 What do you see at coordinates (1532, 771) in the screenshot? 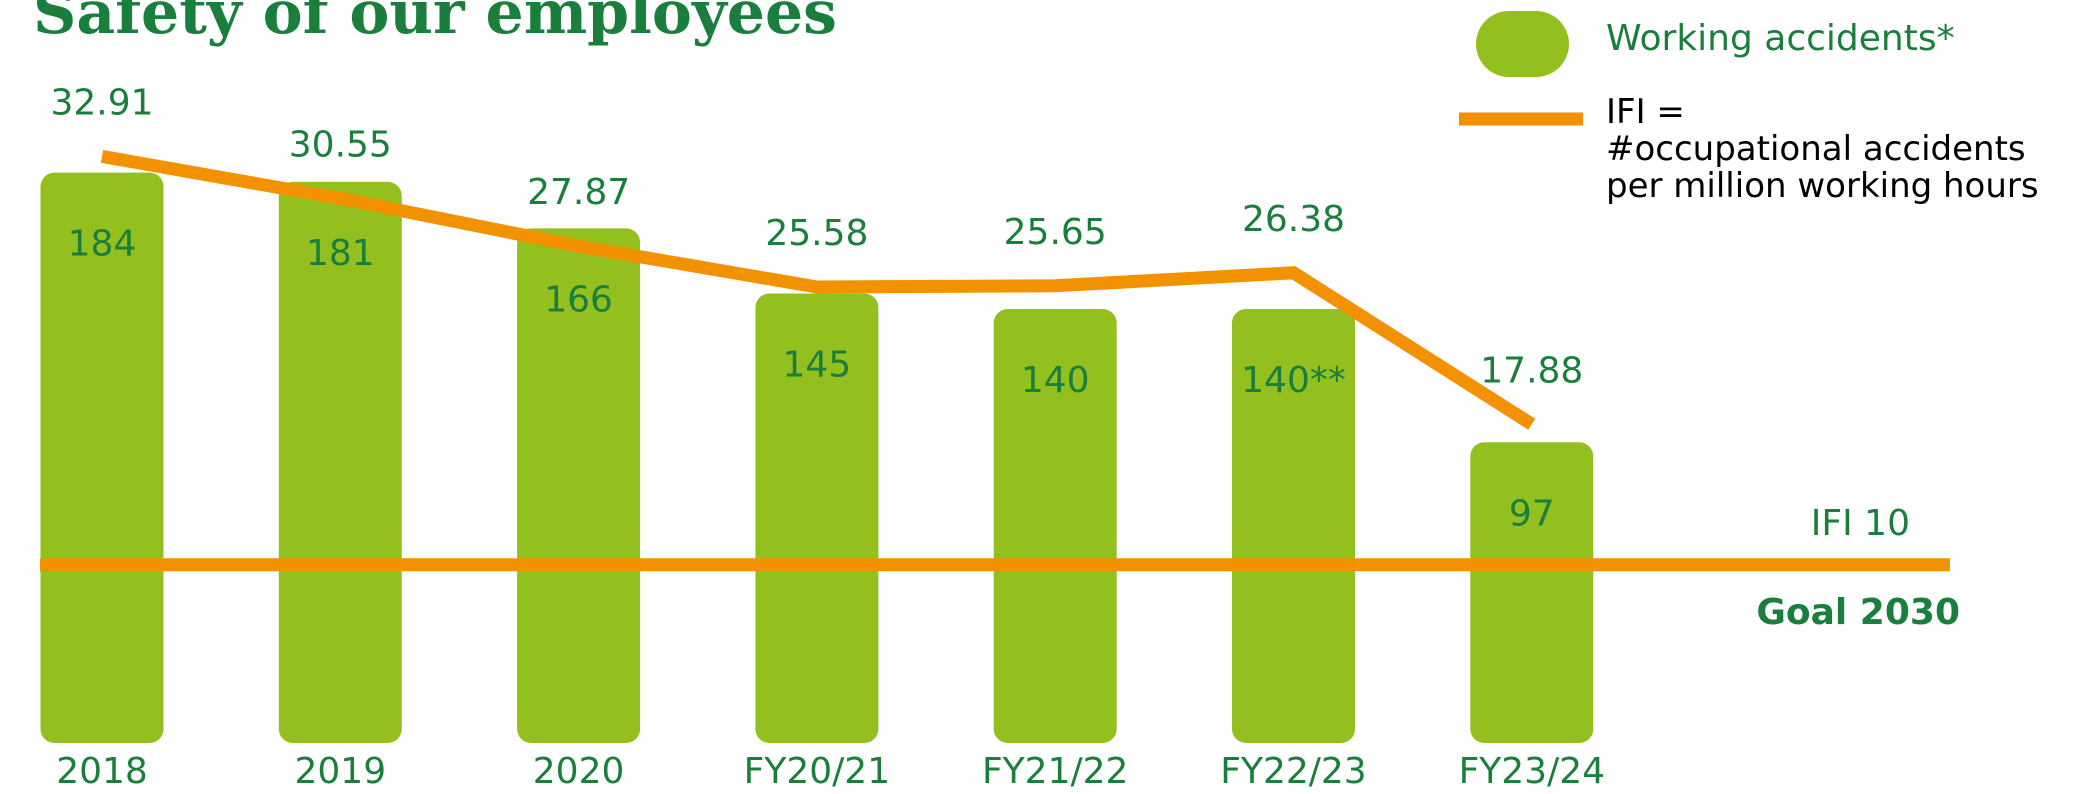
I see `x-tick-label: FY23/24` at bounding box center [1532, 771].